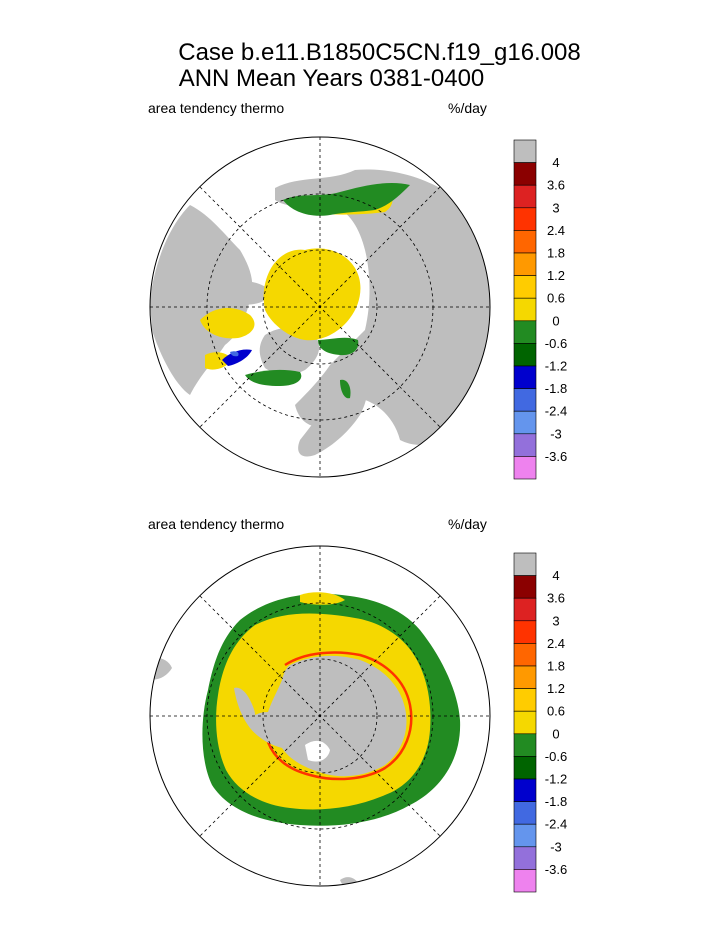  Describe the element at coordinates (556, 298) in the screenshot. I see `north-colorbar-tick-label: 0.6` at that location.